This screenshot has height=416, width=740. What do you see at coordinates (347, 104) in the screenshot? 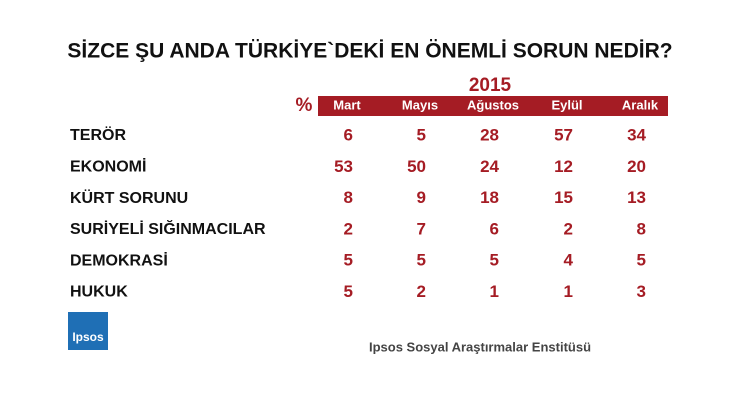
I see `column-header: Mart` at bounding box center [347, 104].